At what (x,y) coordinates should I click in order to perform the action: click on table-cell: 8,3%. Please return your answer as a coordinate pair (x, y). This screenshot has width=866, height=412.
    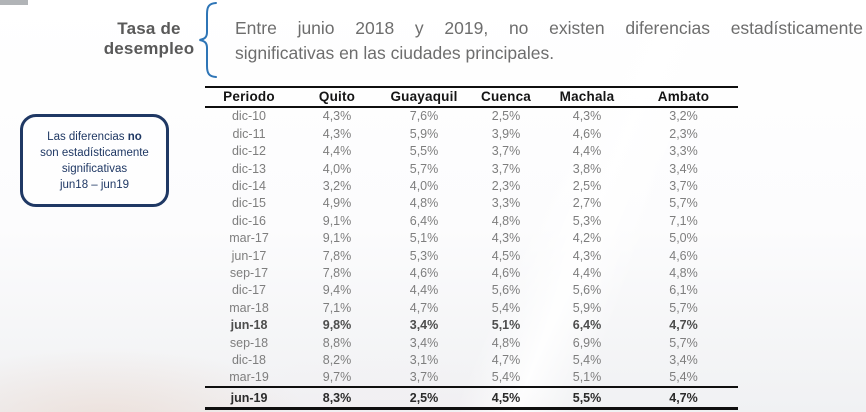
    Looking at the image, I should click on (337, 398).